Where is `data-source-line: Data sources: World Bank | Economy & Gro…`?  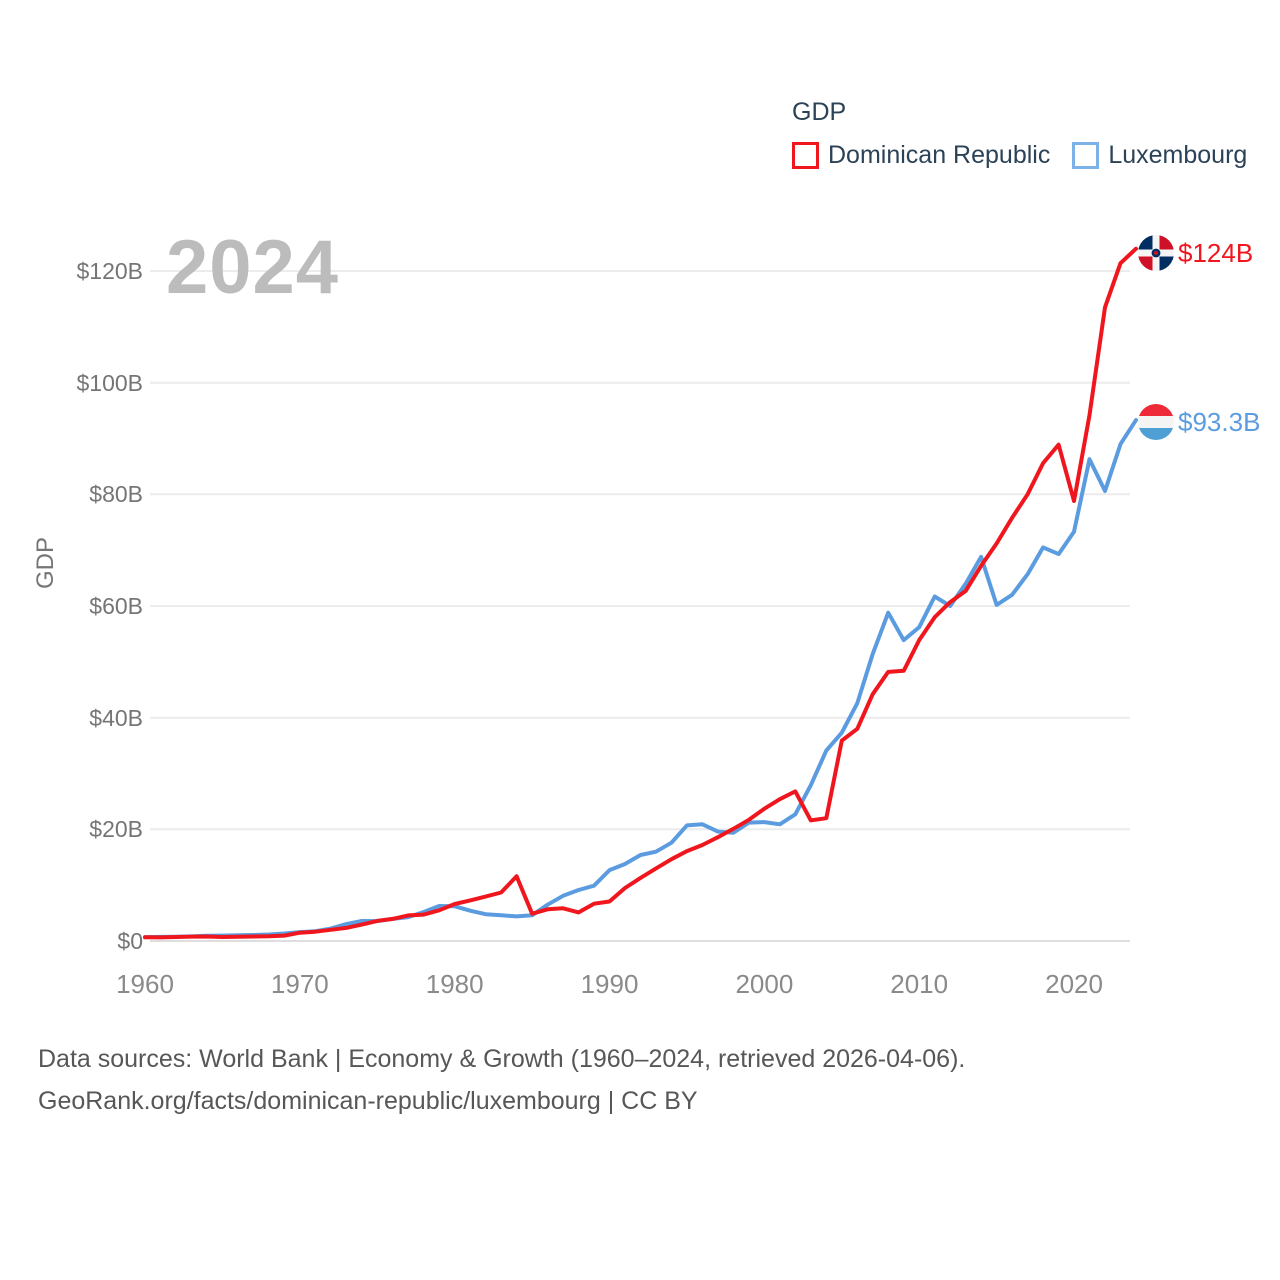 data-source-line: Data sources: World Bank | Economy & Gro… is located at coordinates (502, 1059).